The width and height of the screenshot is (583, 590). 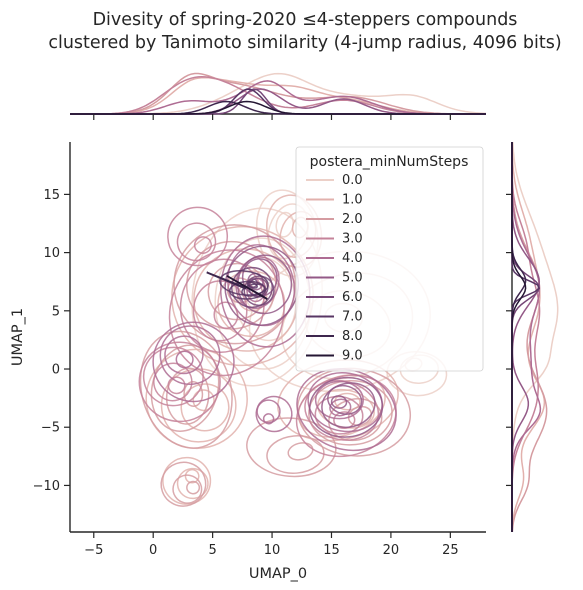 I want to click on right-marginal-kde, so click(x=535, y=337).